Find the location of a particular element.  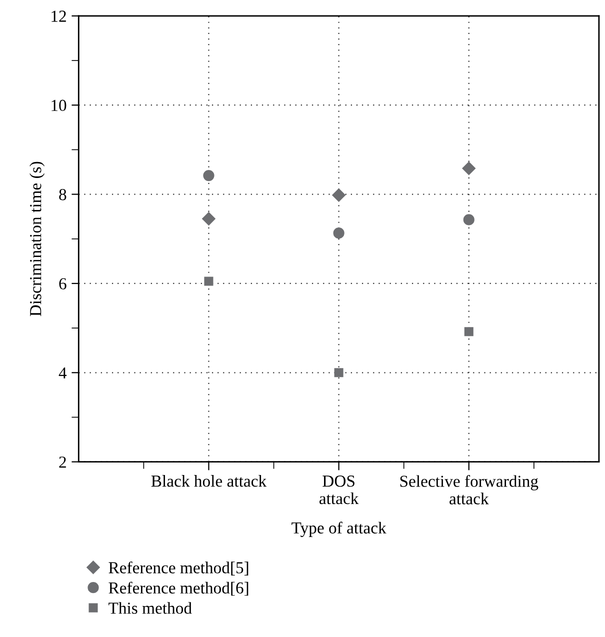

y-tick-label: 2 is located at coordinates (62, 462).